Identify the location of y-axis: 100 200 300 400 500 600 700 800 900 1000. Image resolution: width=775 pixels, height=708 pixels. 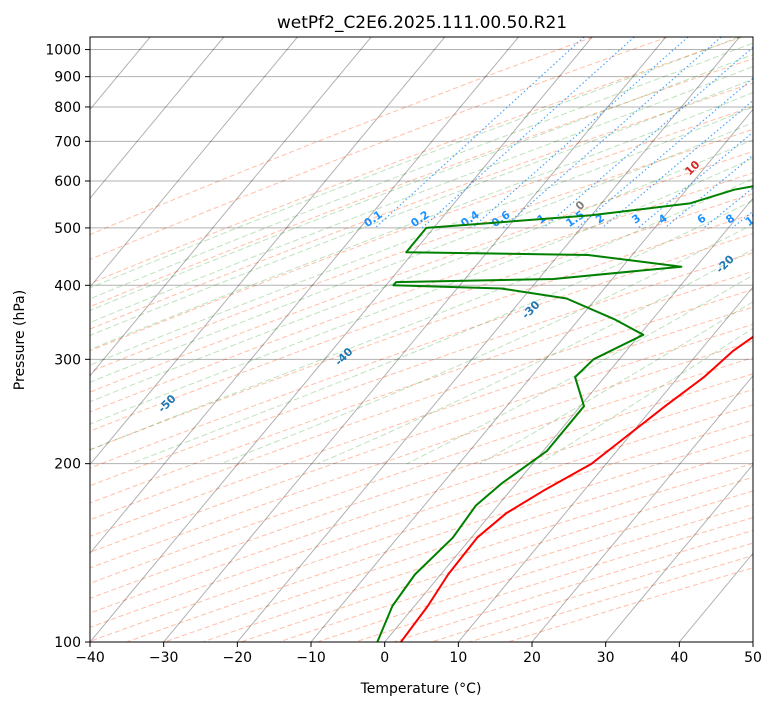
(67, 347).